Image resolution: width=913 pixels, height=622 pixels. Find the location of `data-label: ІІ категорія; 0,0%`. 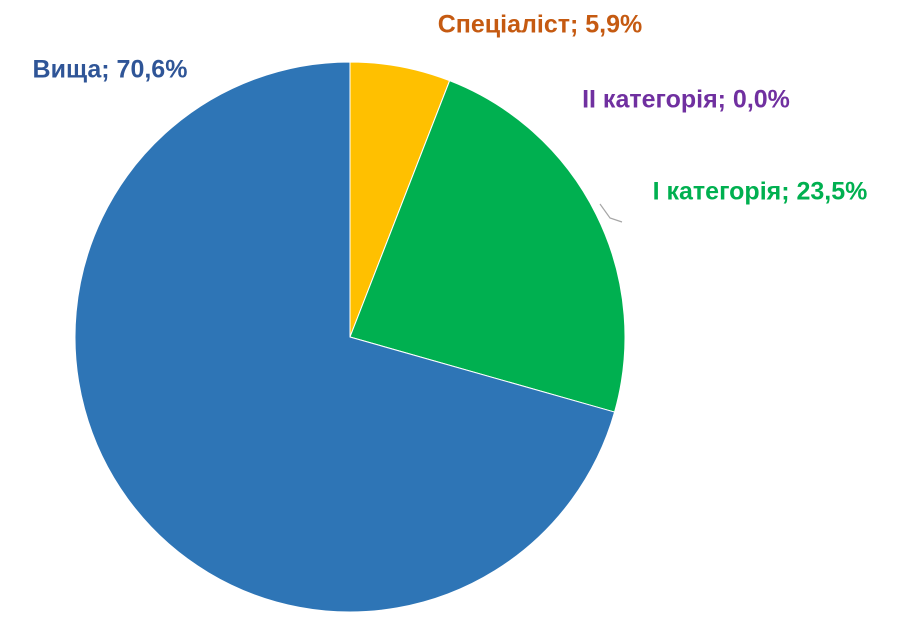

data-label: ІІ категорія; 0,0% is located at coordinates (686, 100).